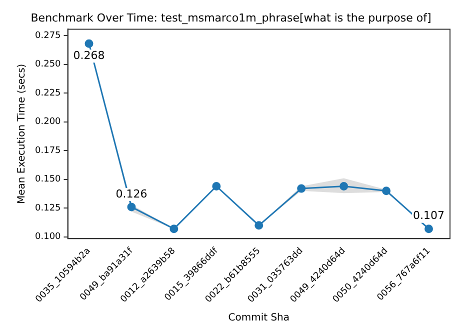 This screenshot has width=474, height=336. I want to click on data-label: 0.268, so click(89, 55).